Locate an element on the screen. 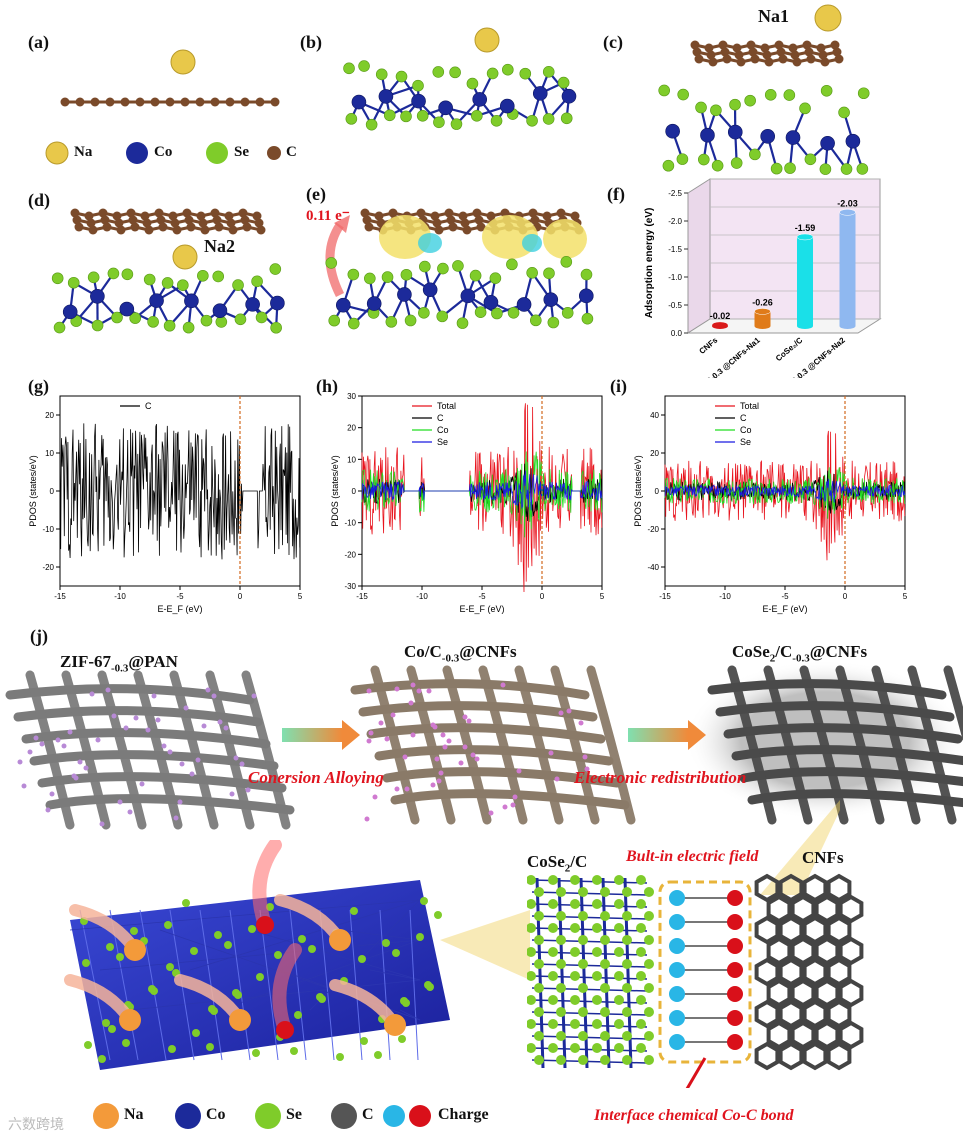  panel-label-b: (b) is located at coordinates (311, 42).